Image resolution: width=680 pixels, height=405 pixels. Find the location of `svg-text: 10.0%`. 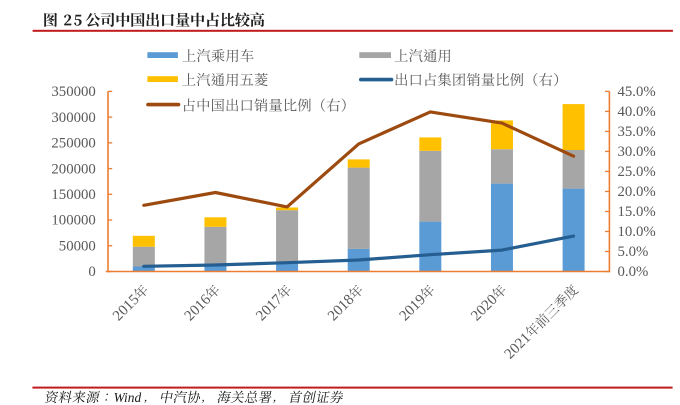

svg-text: 10.0% is located at coordinates (637, 232).